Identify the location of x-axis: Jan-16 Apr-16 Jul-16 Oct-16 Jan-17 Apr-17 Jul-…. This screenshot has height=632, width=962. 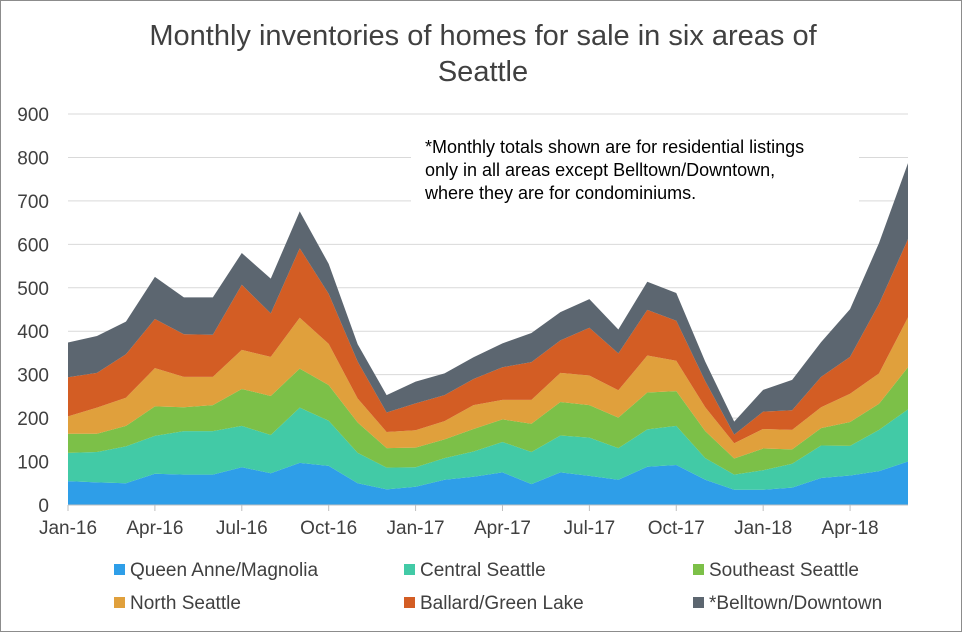
(473, 521).